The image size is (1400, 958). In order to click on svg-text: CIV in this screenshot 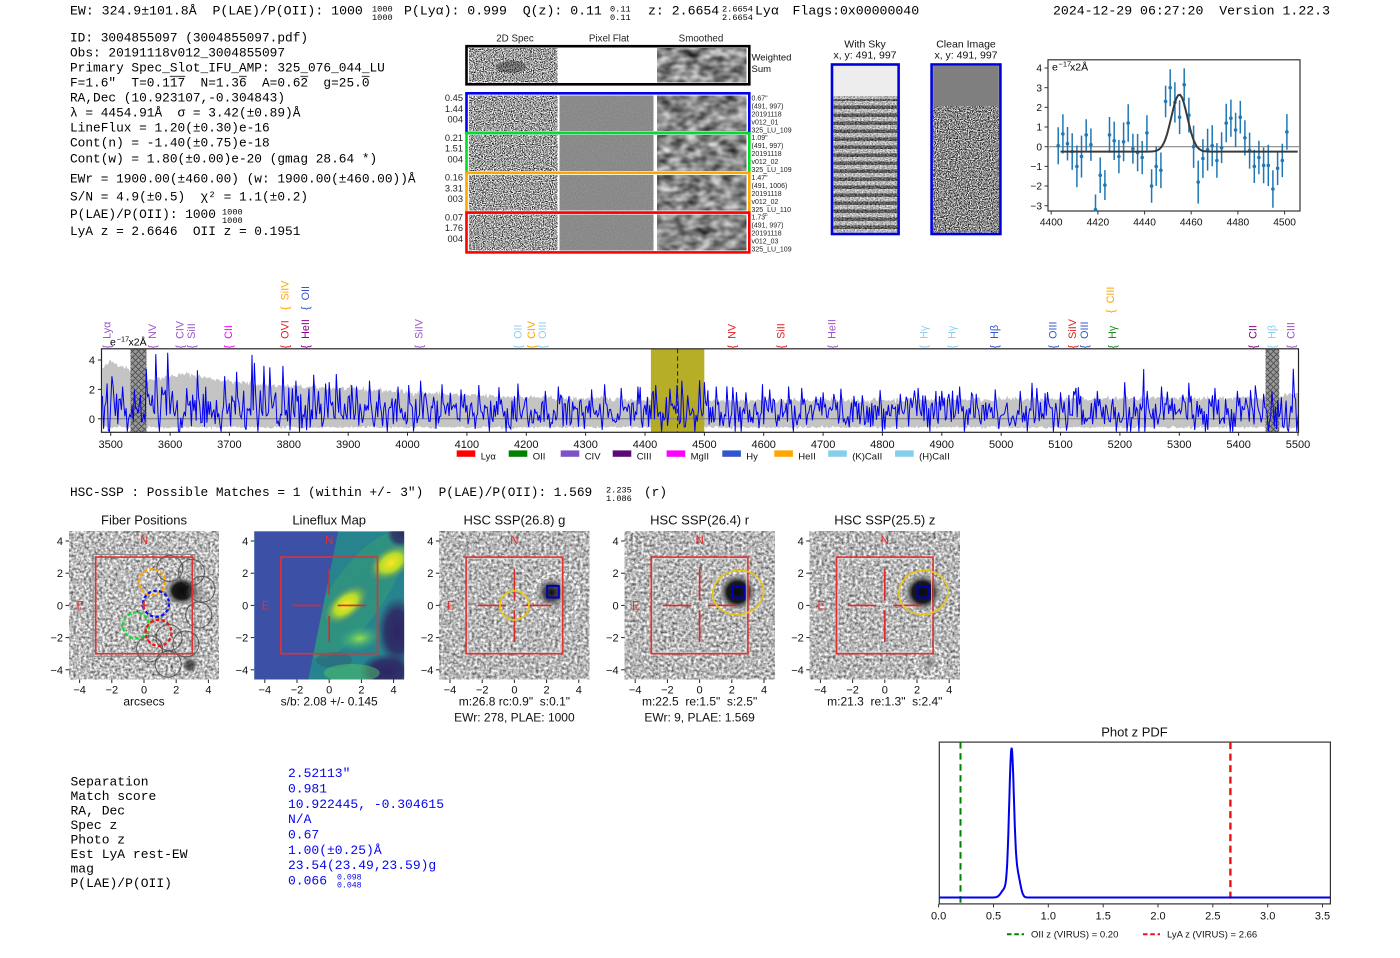, I will do `click(593, 456)`.